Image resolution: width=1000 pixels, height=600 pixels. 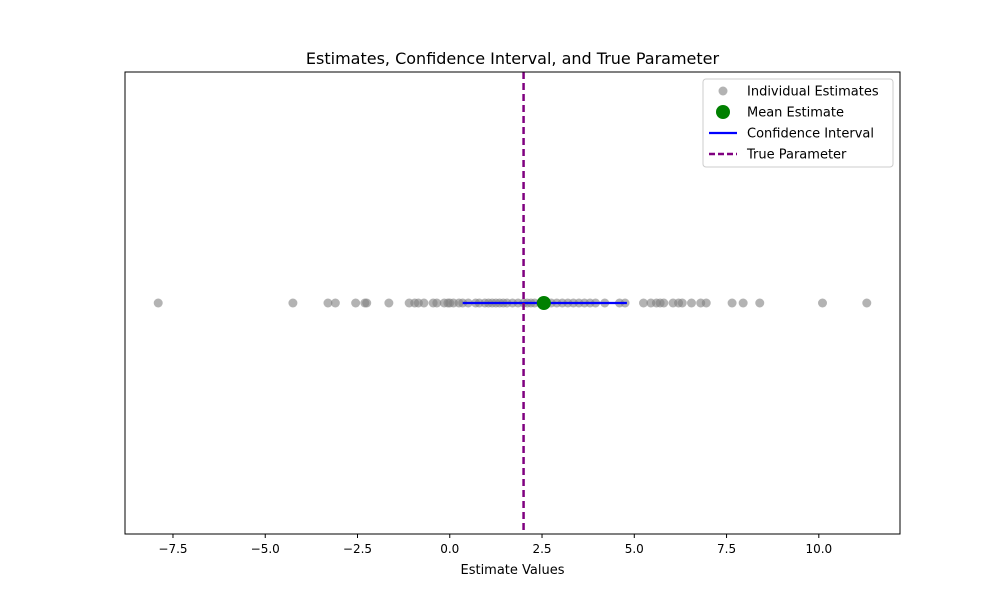 I want to click on legend-label-mean-estimate: Mean Estimate, so click(x=795, y=113).